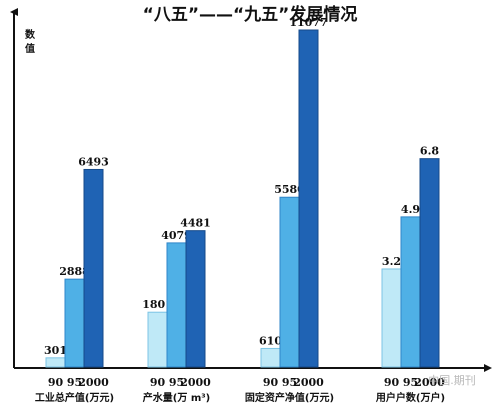 The width and height of the screenshot is (500, 403). What do you see at coordinates (195, 223) in the screenshot?
I see `value-label-g2-2000: 4481` at bounding box center [195, 223].